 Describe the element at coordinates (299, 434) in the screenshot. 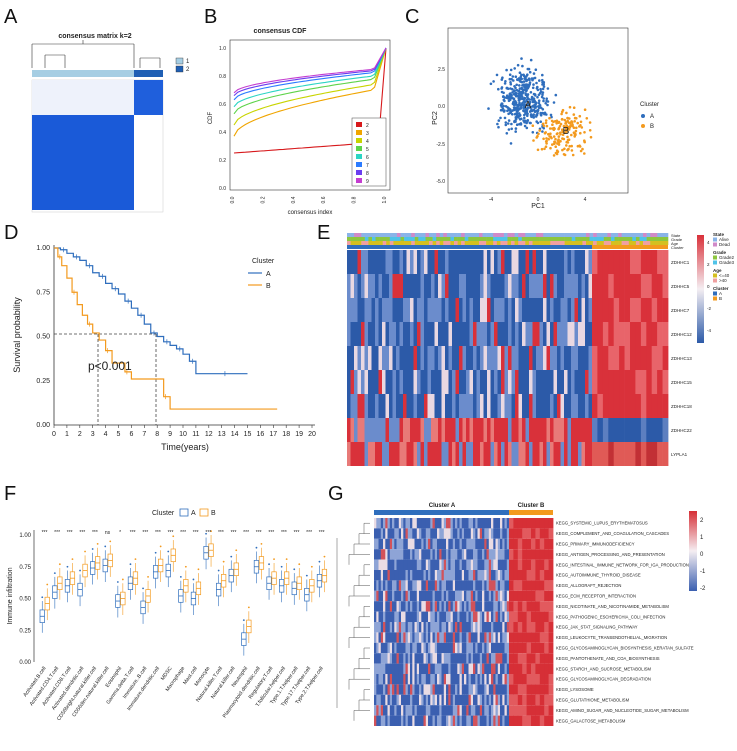

I see `panel-d-xtick: 19` at that location.